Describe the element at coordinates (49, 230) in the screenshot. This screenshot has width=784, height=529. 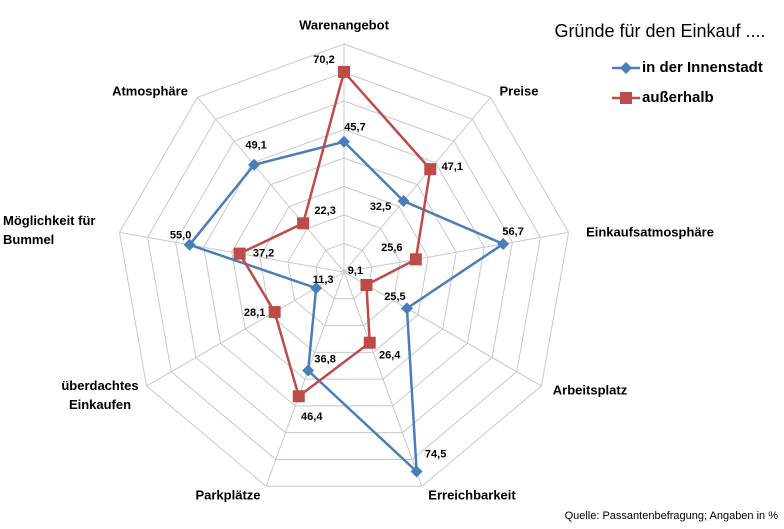
I see `category-label: Möglichkeit für Bummel` at that location.